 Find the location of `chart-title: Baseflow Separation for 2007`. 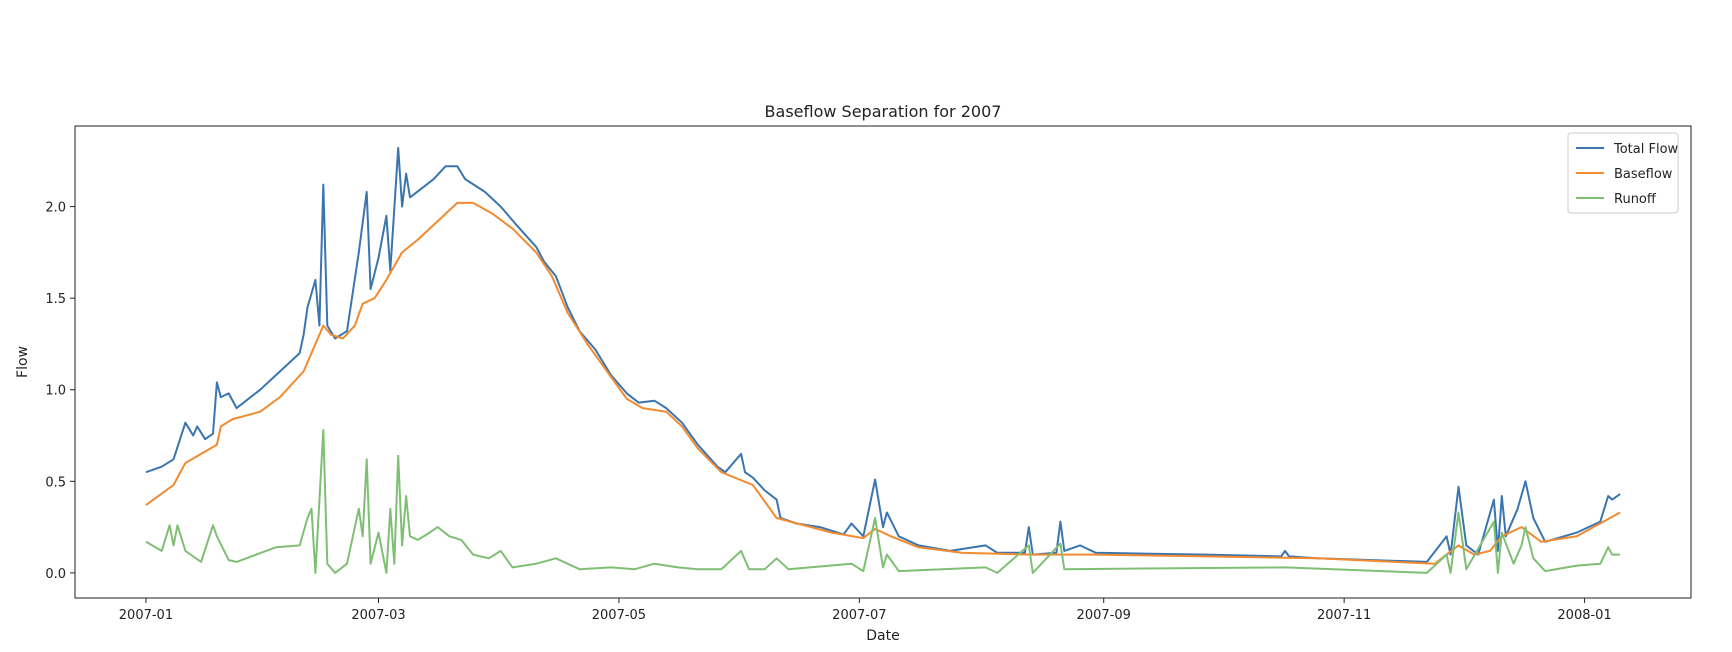

chart-title: Baseflow Separation for 2007 is located at coordinates (883, 111).